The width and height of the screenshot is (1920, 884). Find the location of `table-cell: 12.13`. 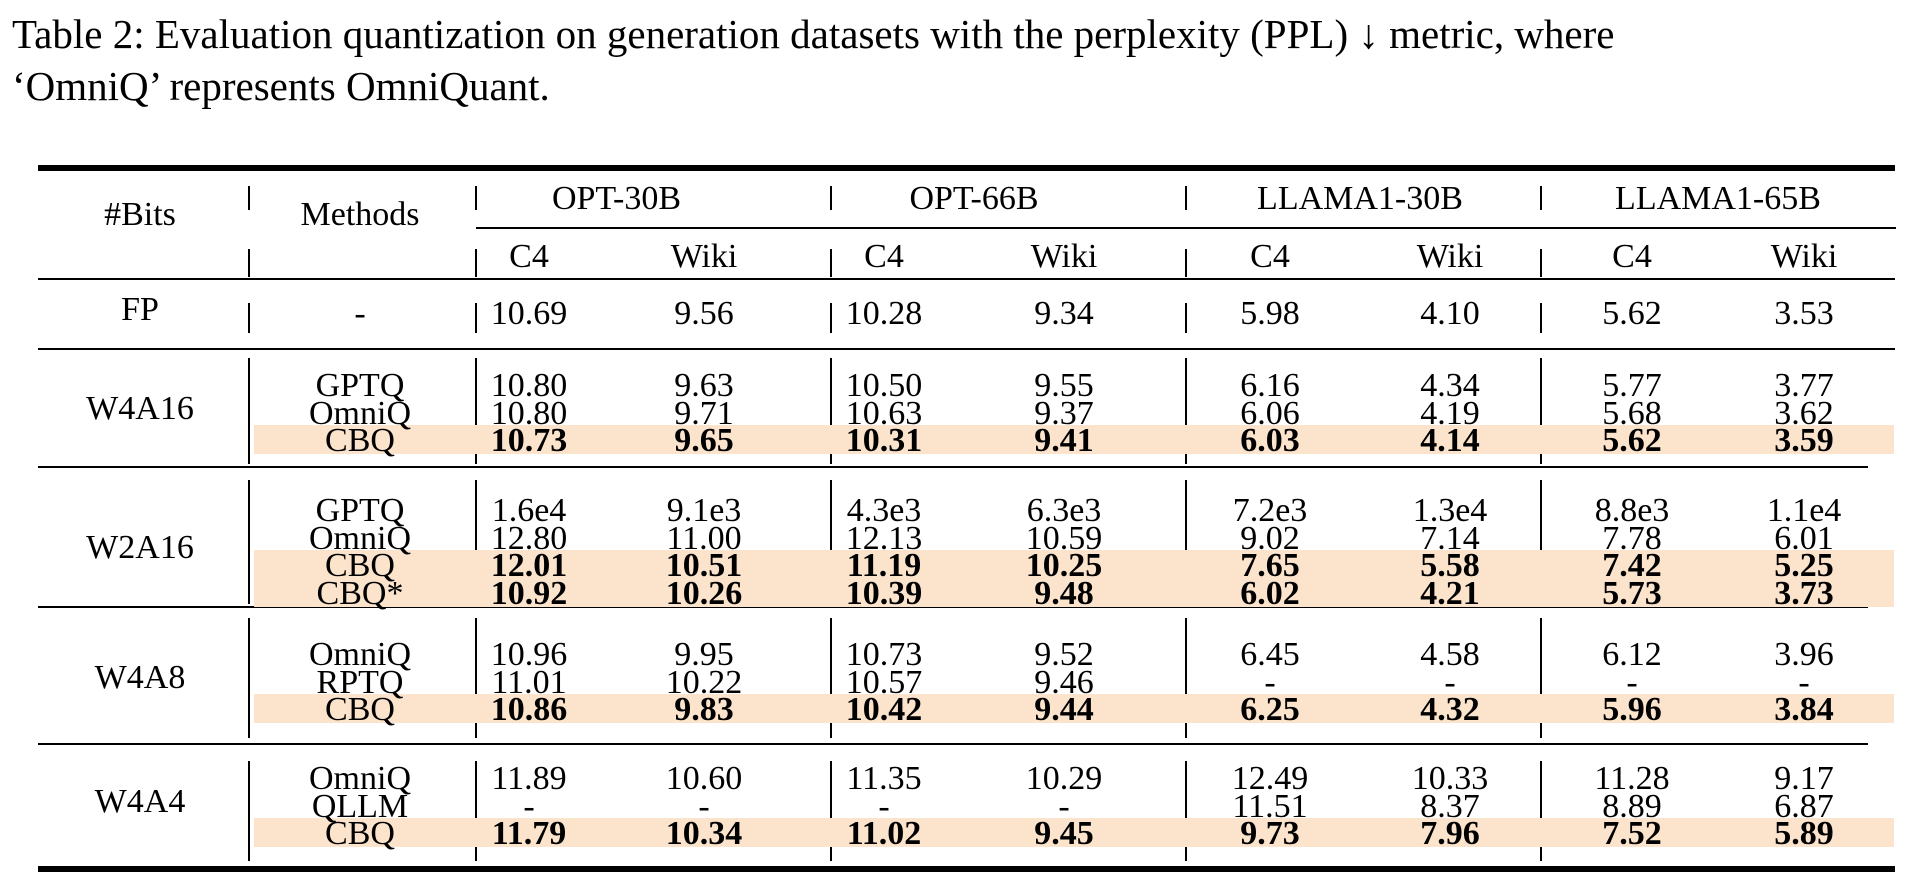

table-cell: 12.13 is located at coordinates (884, 538).